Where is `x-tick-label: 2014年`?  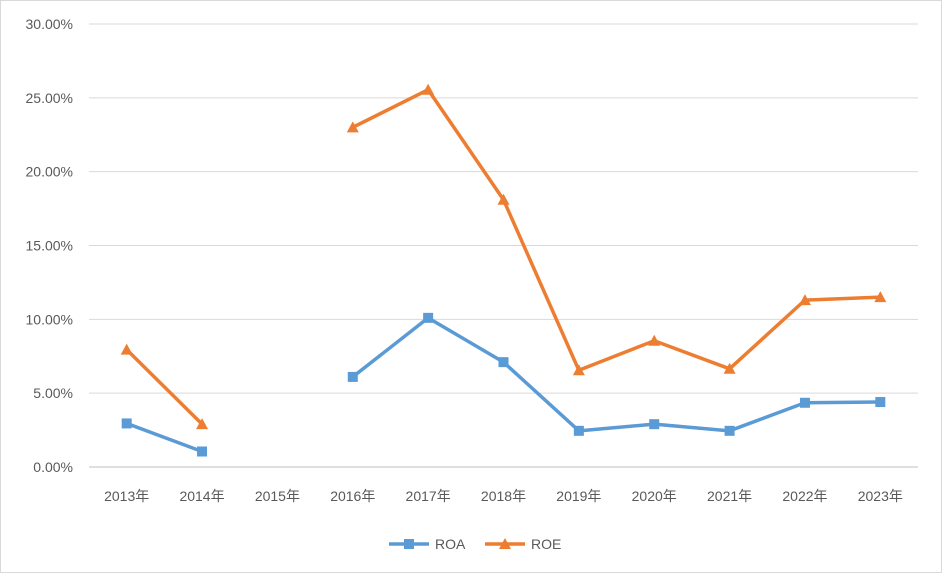 x-tick-label: 2014年 is located at coordinates (201, 496).